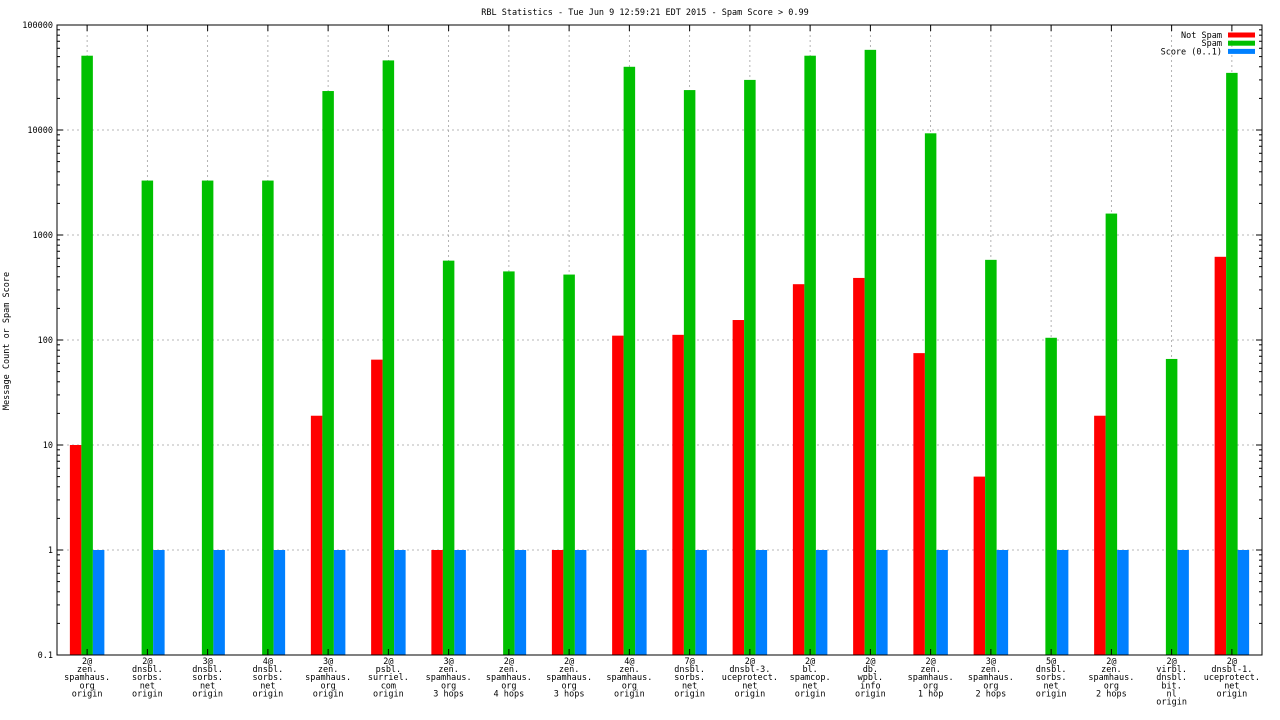  I want to click on x-tick-label: 2@ zen. spamhaus. org 1 hop, so click(931, 678).